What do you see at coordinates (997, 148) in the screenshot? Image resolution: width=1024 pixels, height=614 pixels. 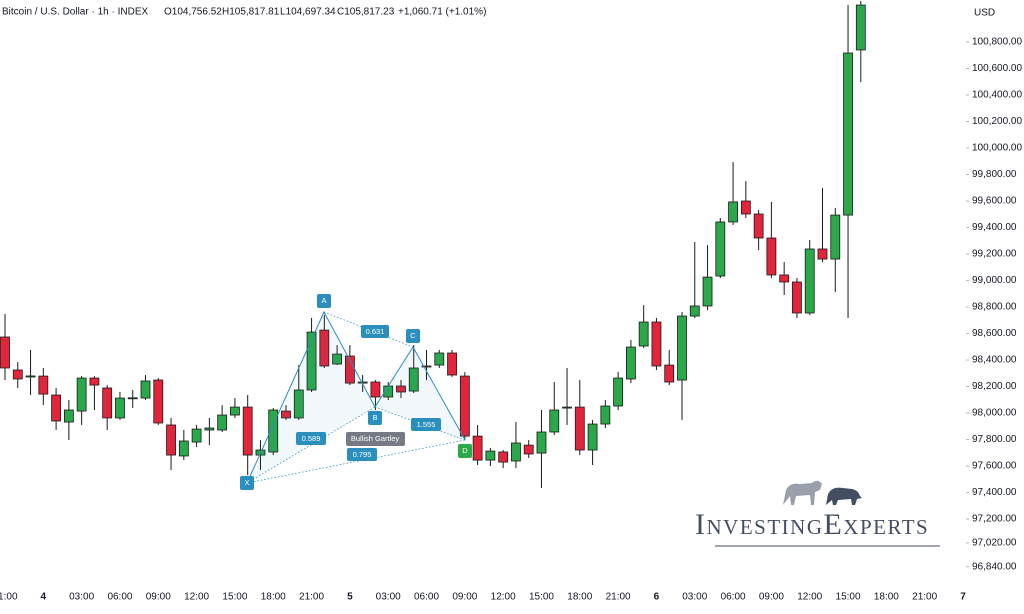 I see `y-tick-label: 100,000.00` at bounding box center [997, 148].